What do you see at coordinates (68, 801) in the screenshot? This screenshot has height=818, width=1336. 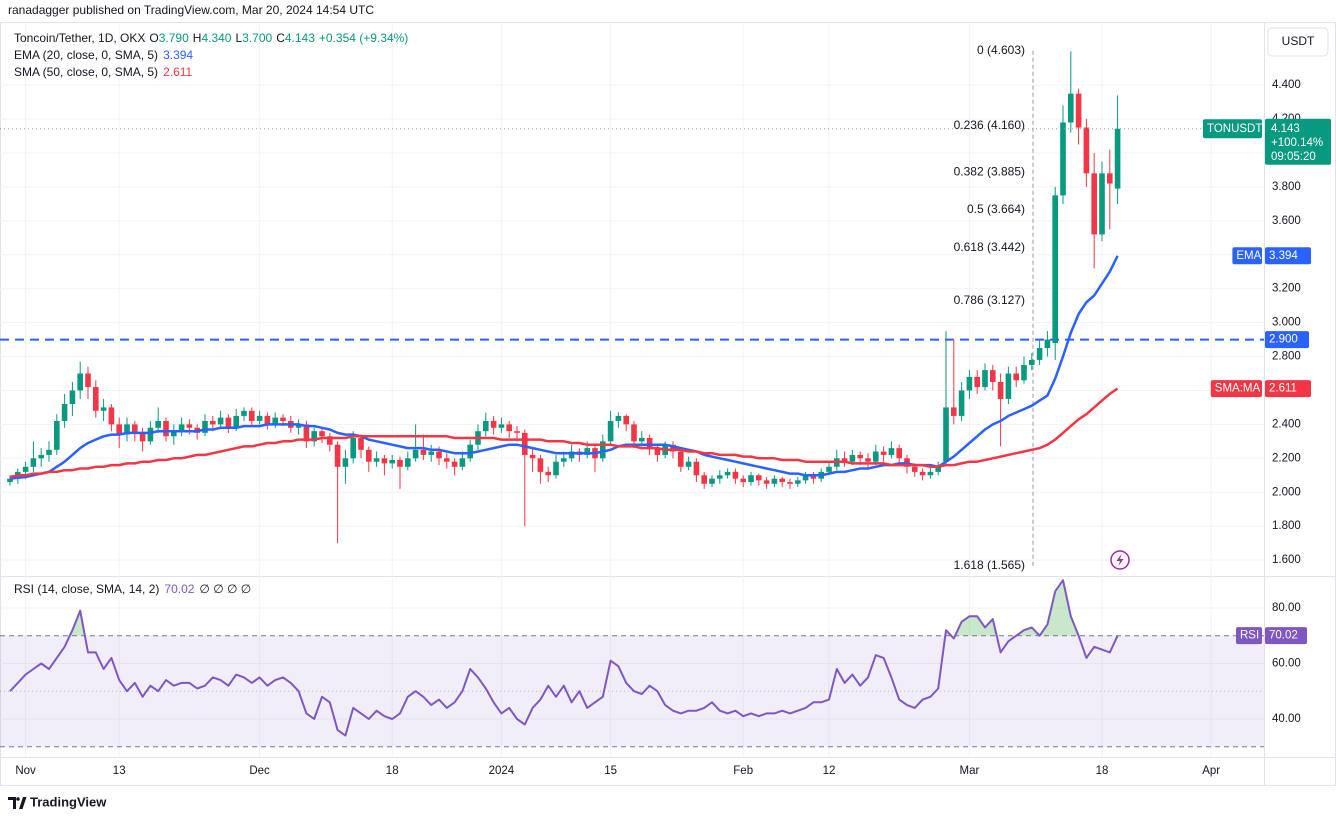 I see `brand-name: TradingView` at bounding box center [68, 801].